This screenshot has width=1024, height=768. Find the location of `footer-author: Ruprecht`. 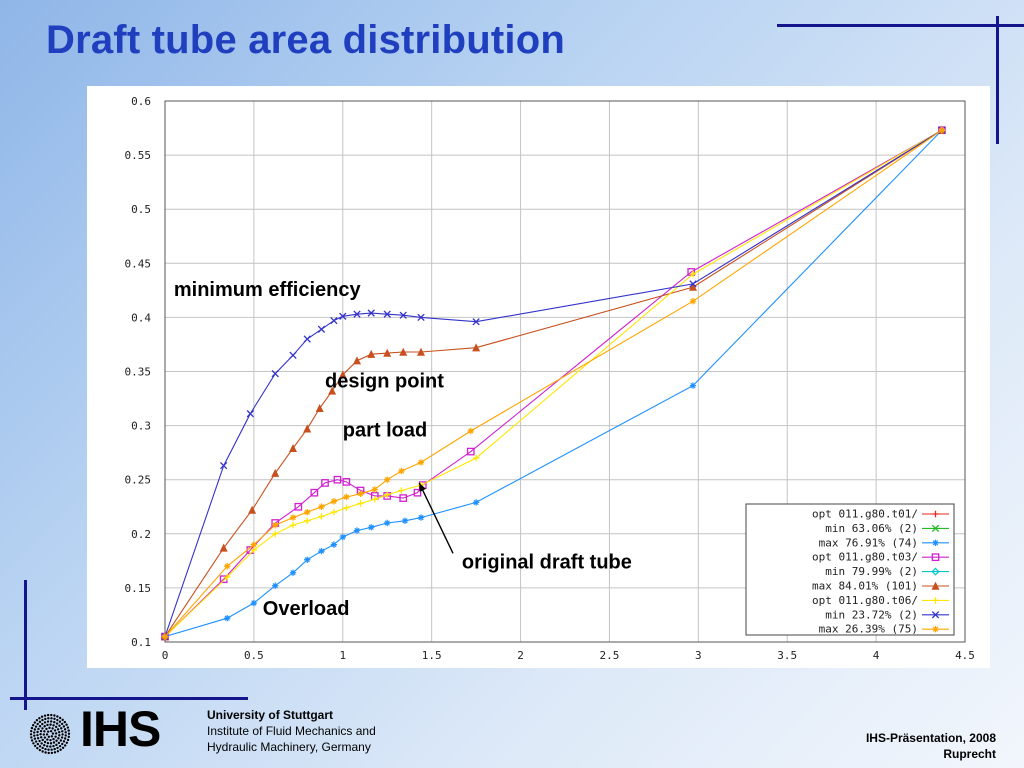

footer-author: Ruprecht is located at coordinates (969, 754).